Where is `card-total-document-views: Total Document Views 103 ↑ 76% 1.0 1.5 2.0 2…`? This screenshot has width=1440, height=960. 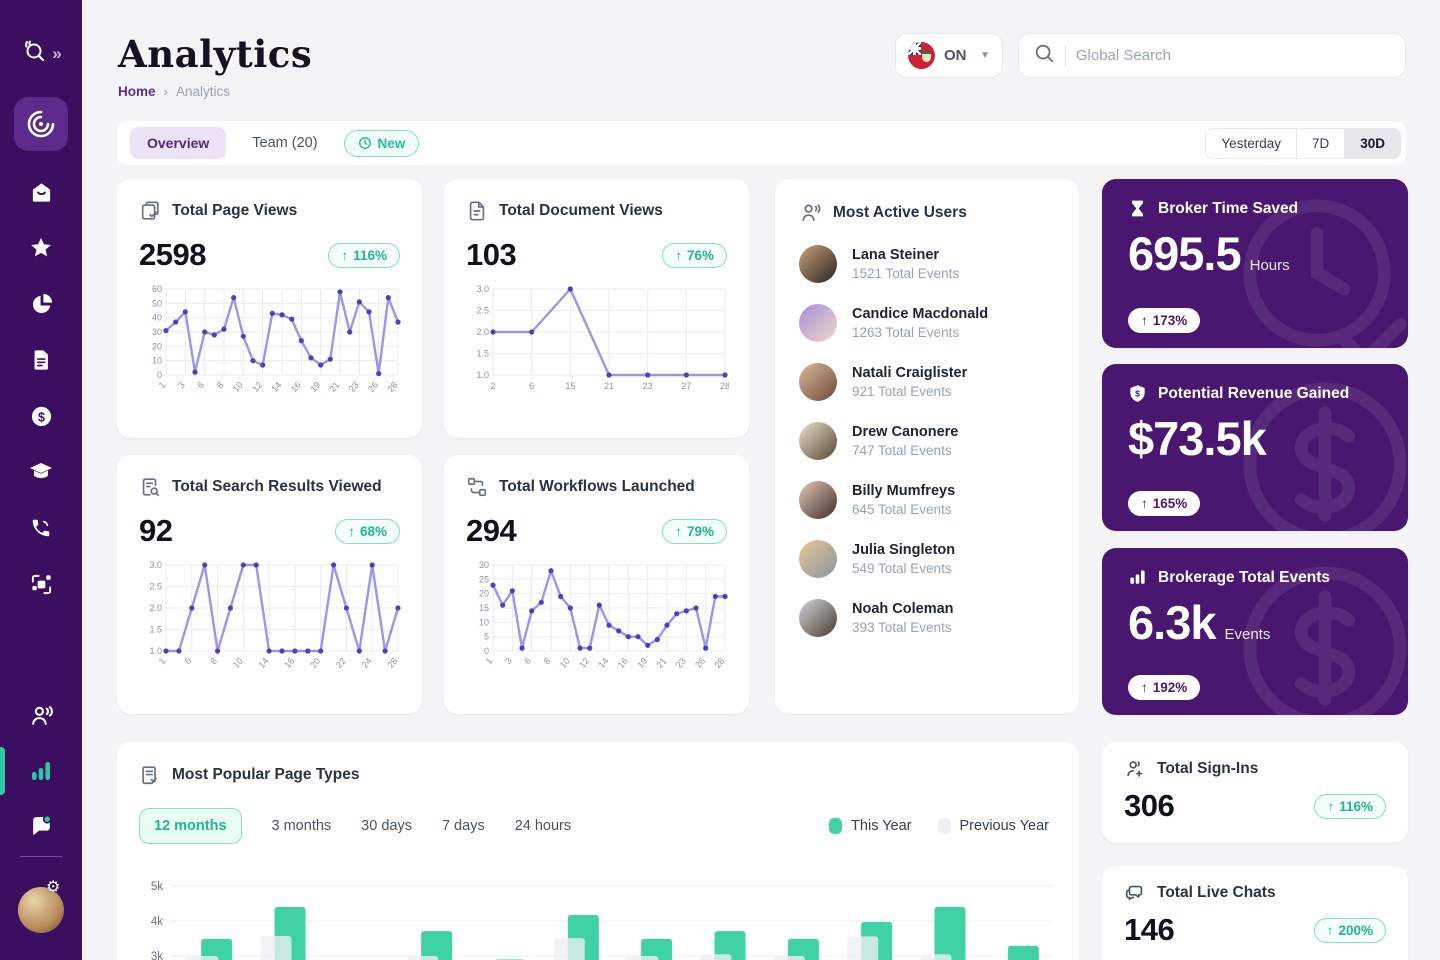 card-total-document-views: Total Document Views 103 ↑ 76% 1.0 1.5 2.0 2… is located at coordinates (596, 308).